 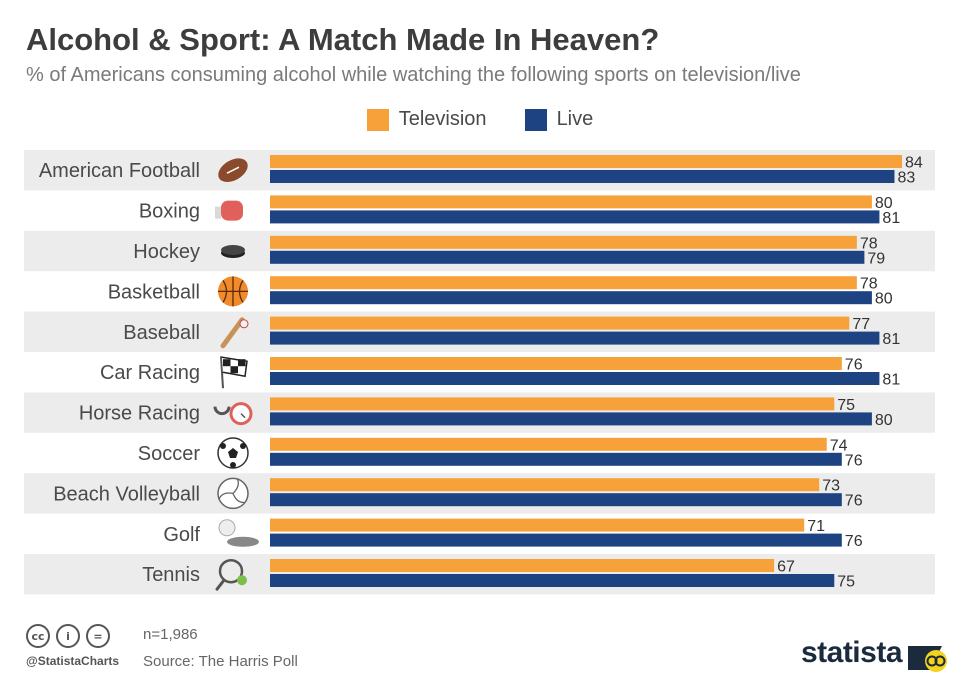 What do you see at coordinates (442, 119) in the screenshot?
I see `legend-label-television: Television` at bounding box center [442, 119].